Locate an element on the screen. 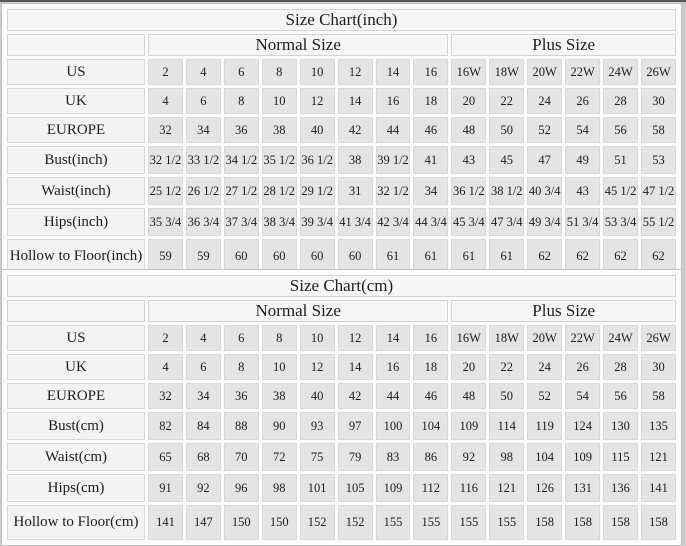  size-cell: 26 is located at coordinates (583, 101).